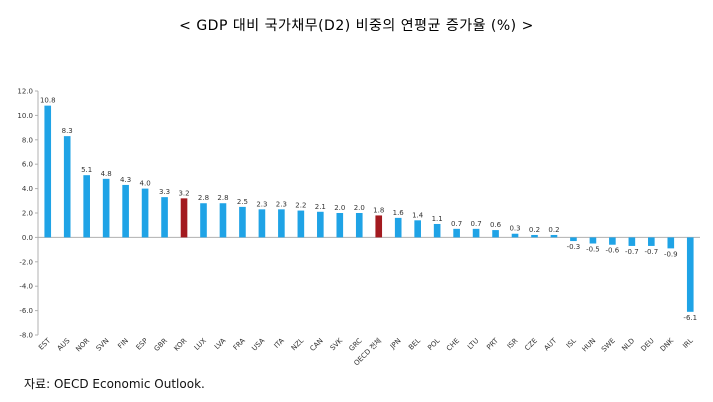  What do you see at coordinates (103, 345) in the screenshot?
I see `x-tick-label-3: SVN` at bounding box center [103, 345].